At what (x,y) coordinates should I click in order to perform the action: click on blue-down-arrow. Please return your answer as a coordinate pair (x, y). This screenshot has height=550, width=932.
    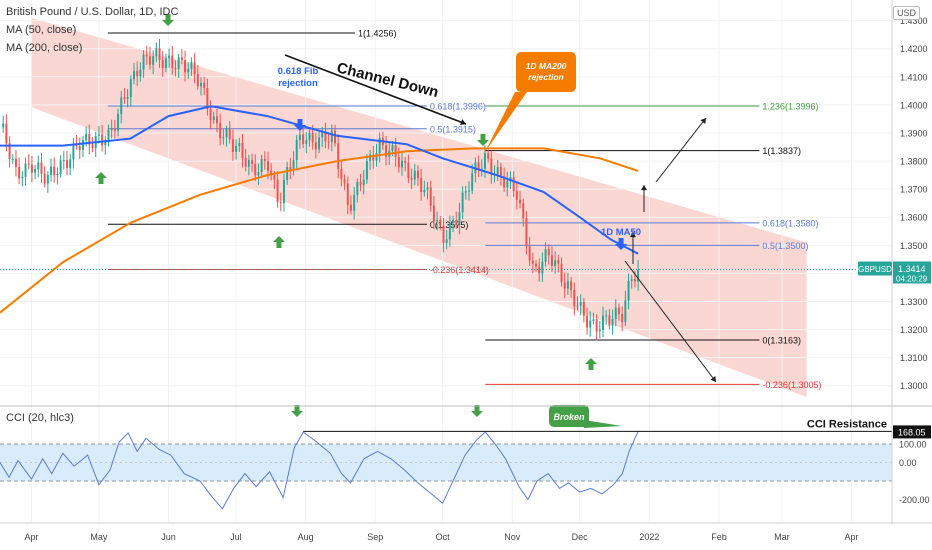
    Looking at the image, I should click on (300, 125).